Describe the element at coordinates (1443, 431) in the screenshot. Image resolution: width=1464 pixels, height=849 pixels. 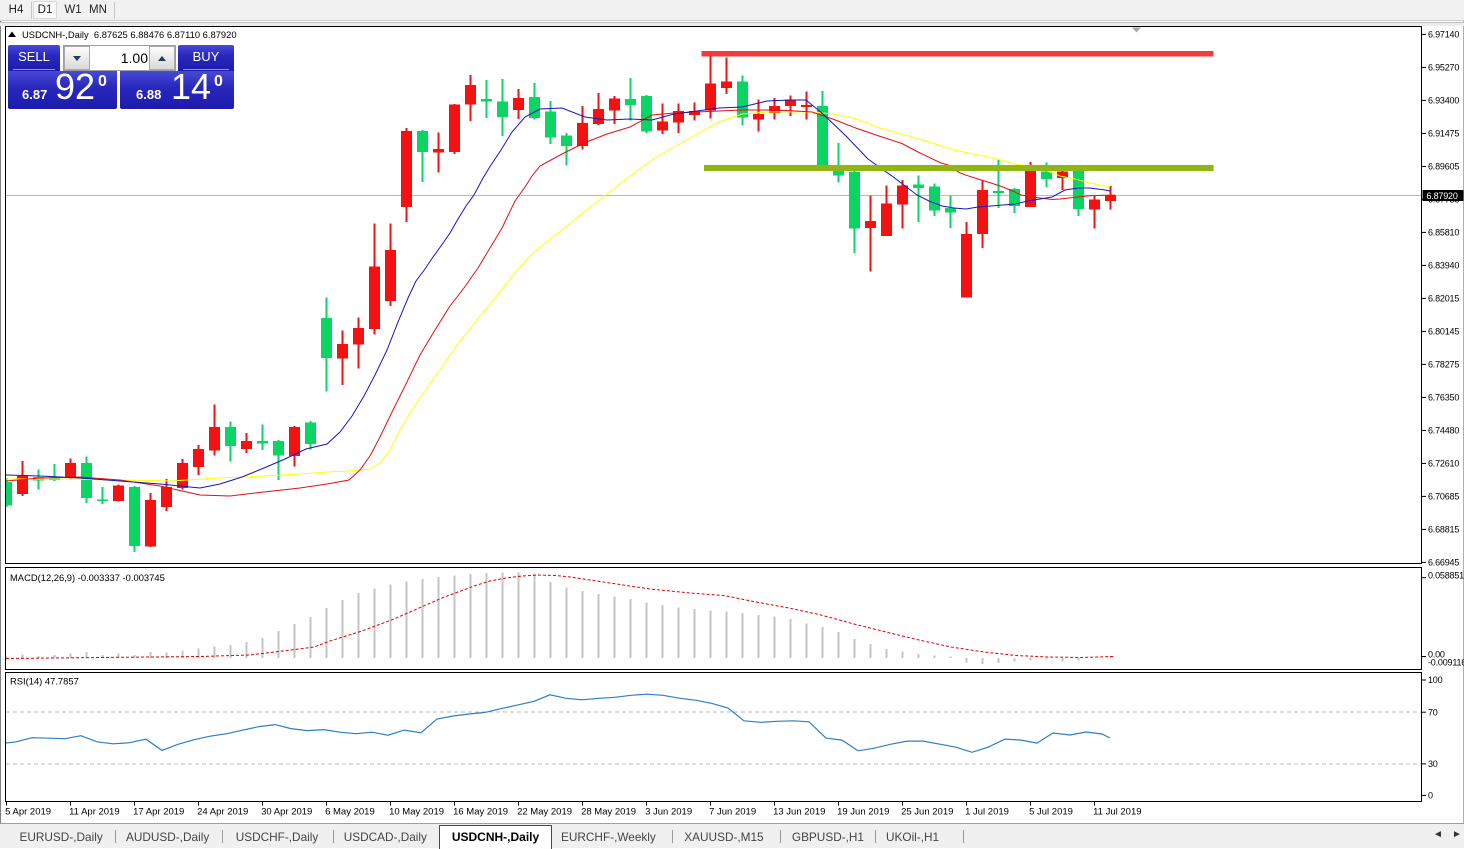
I see `svg-text: 6.74480` at that location.